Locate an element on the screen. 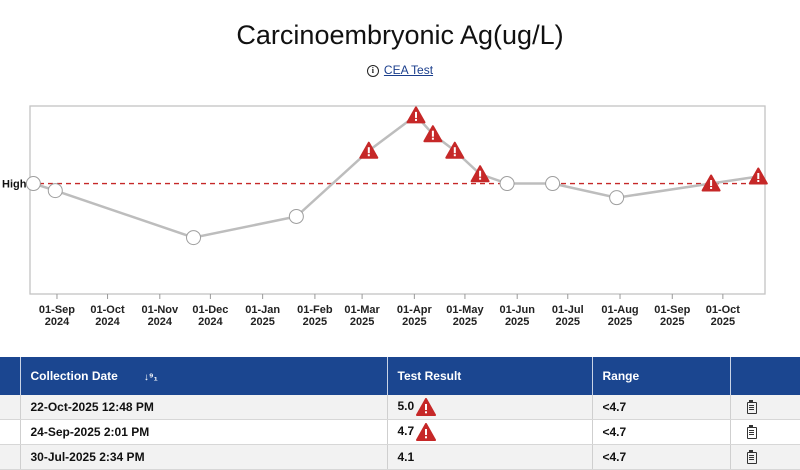 Image resolution: width=800 pixels, height=470 pixels. collection-date-cell: 30-Jul-2025 2:34 PM is located at coordinates (204, 457).